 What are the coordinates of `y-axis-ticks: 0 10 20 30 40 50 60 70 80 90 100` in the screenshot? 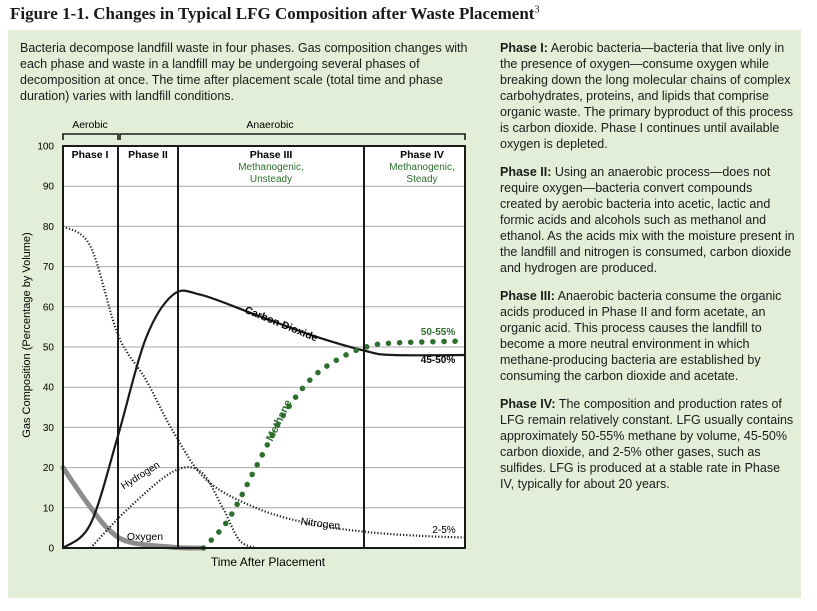 It's located at (45, 348).